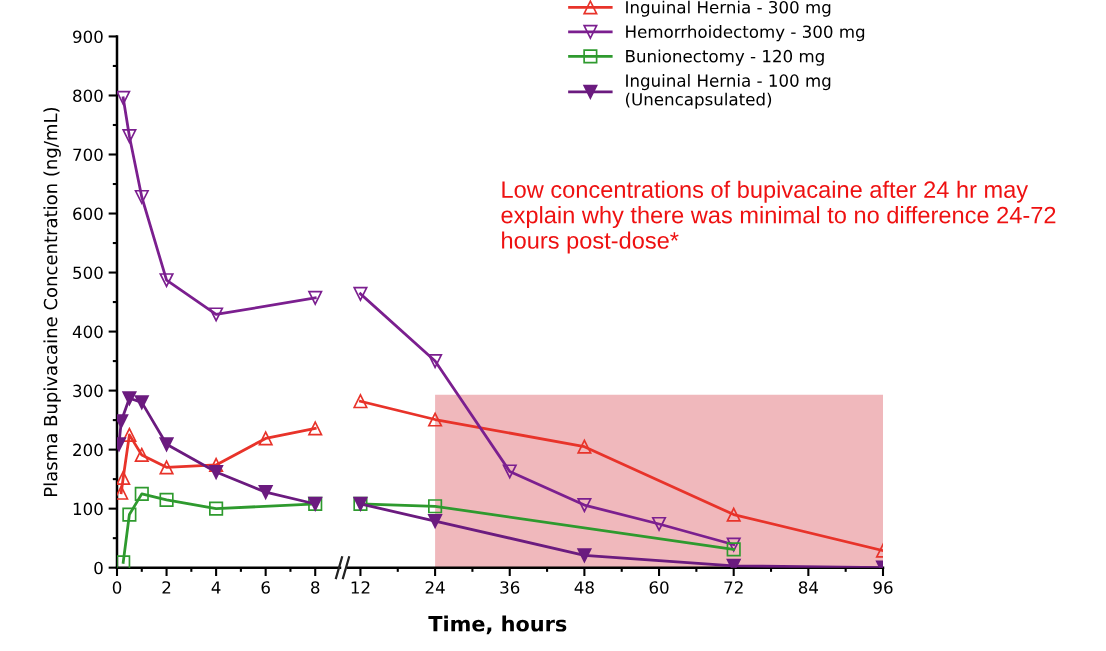 This screenshot has width=1106, height=651. Describe the element at coordinates (745, 33) in the screenshot. I see `legend-label: Hemorrhoidectomy - 300 mg` at that location.